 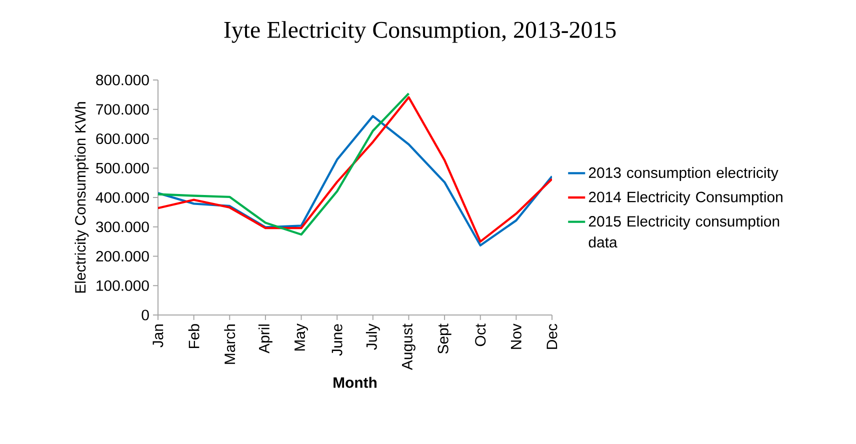 I want to click on legend-label: 2013 consumption electricity, so click(x=683, y=174).